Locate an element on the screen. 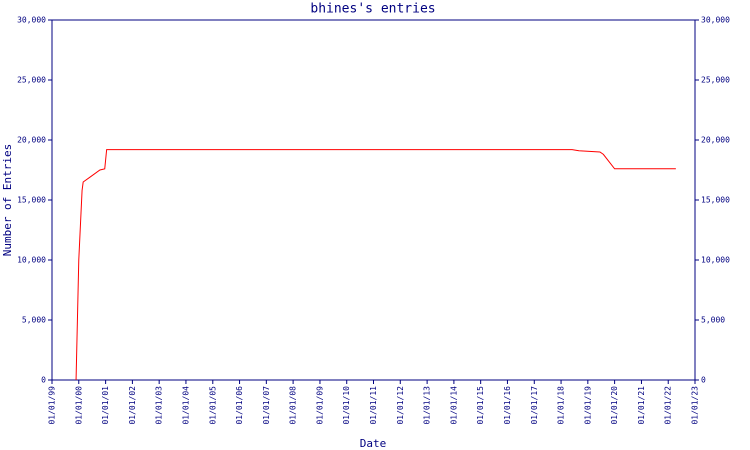 The width and height of the screenshot is (750, 450). y-tick-label: 20,000 is located at coordinates (31, 140).